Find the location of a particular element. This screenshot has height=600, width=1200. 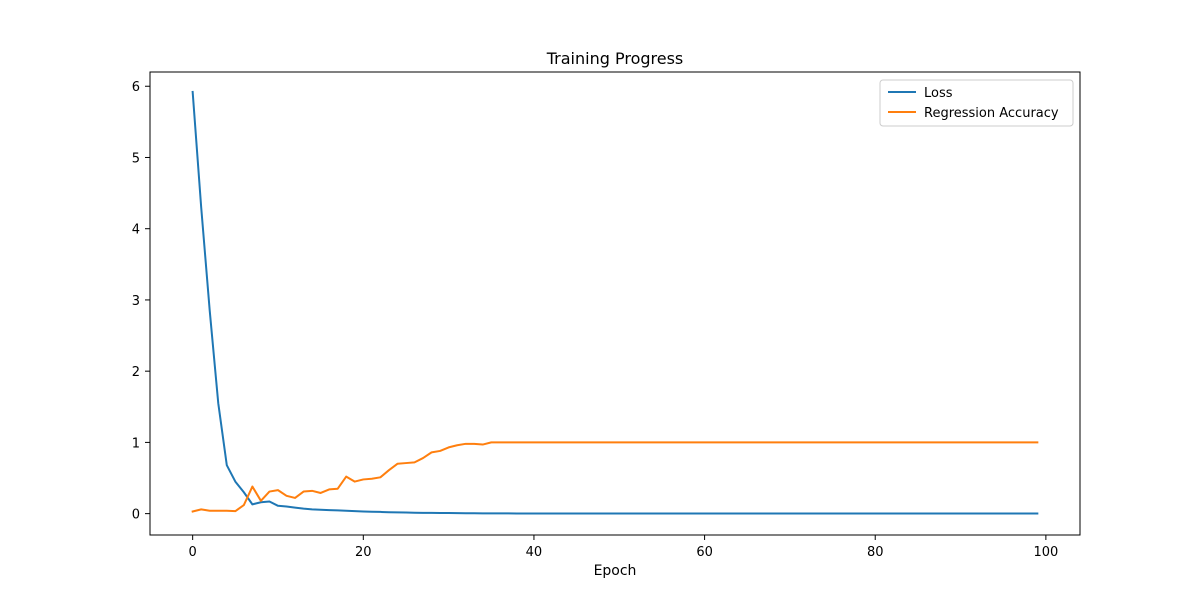

y-tick-label: 2 is located at coordinates (136, 372).